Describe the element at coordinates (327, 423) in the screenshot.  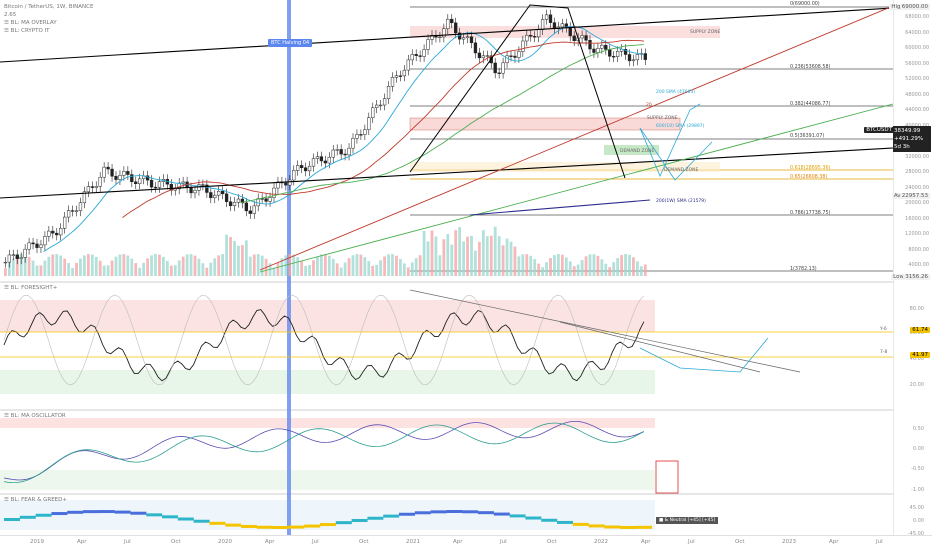
I see `ma-osc-upper-zone` at that location.